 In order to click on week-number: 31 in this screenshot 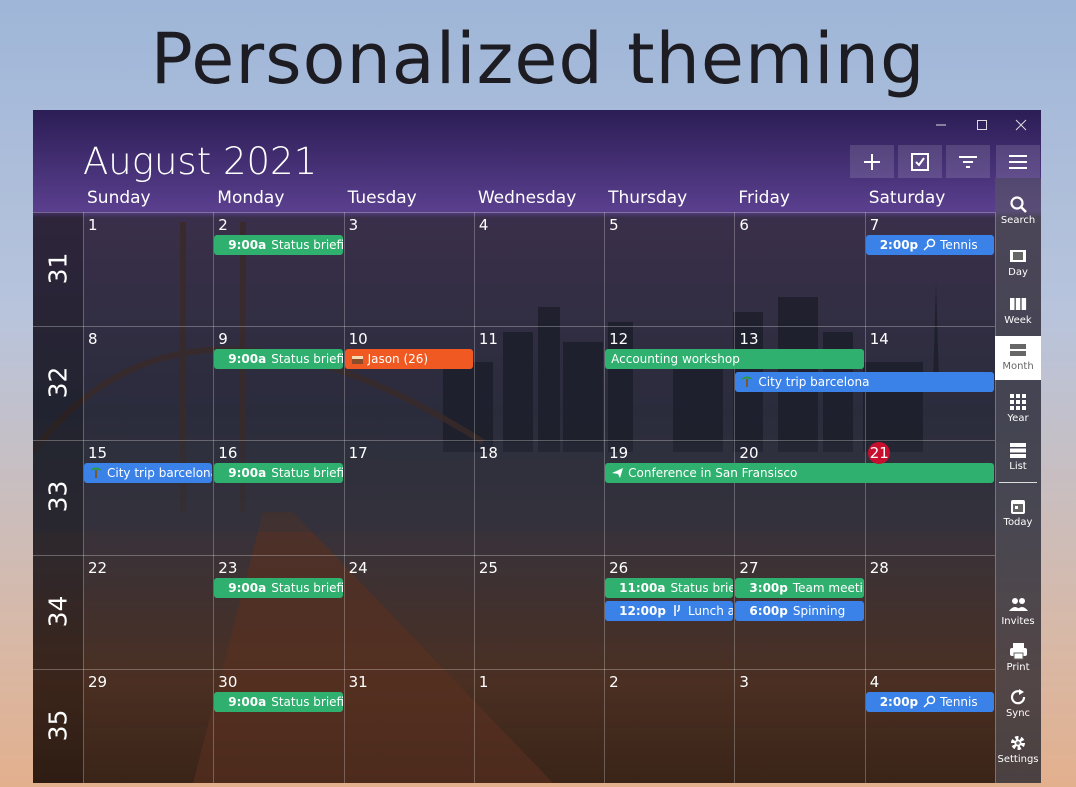, I will do `click(58, 268)`.